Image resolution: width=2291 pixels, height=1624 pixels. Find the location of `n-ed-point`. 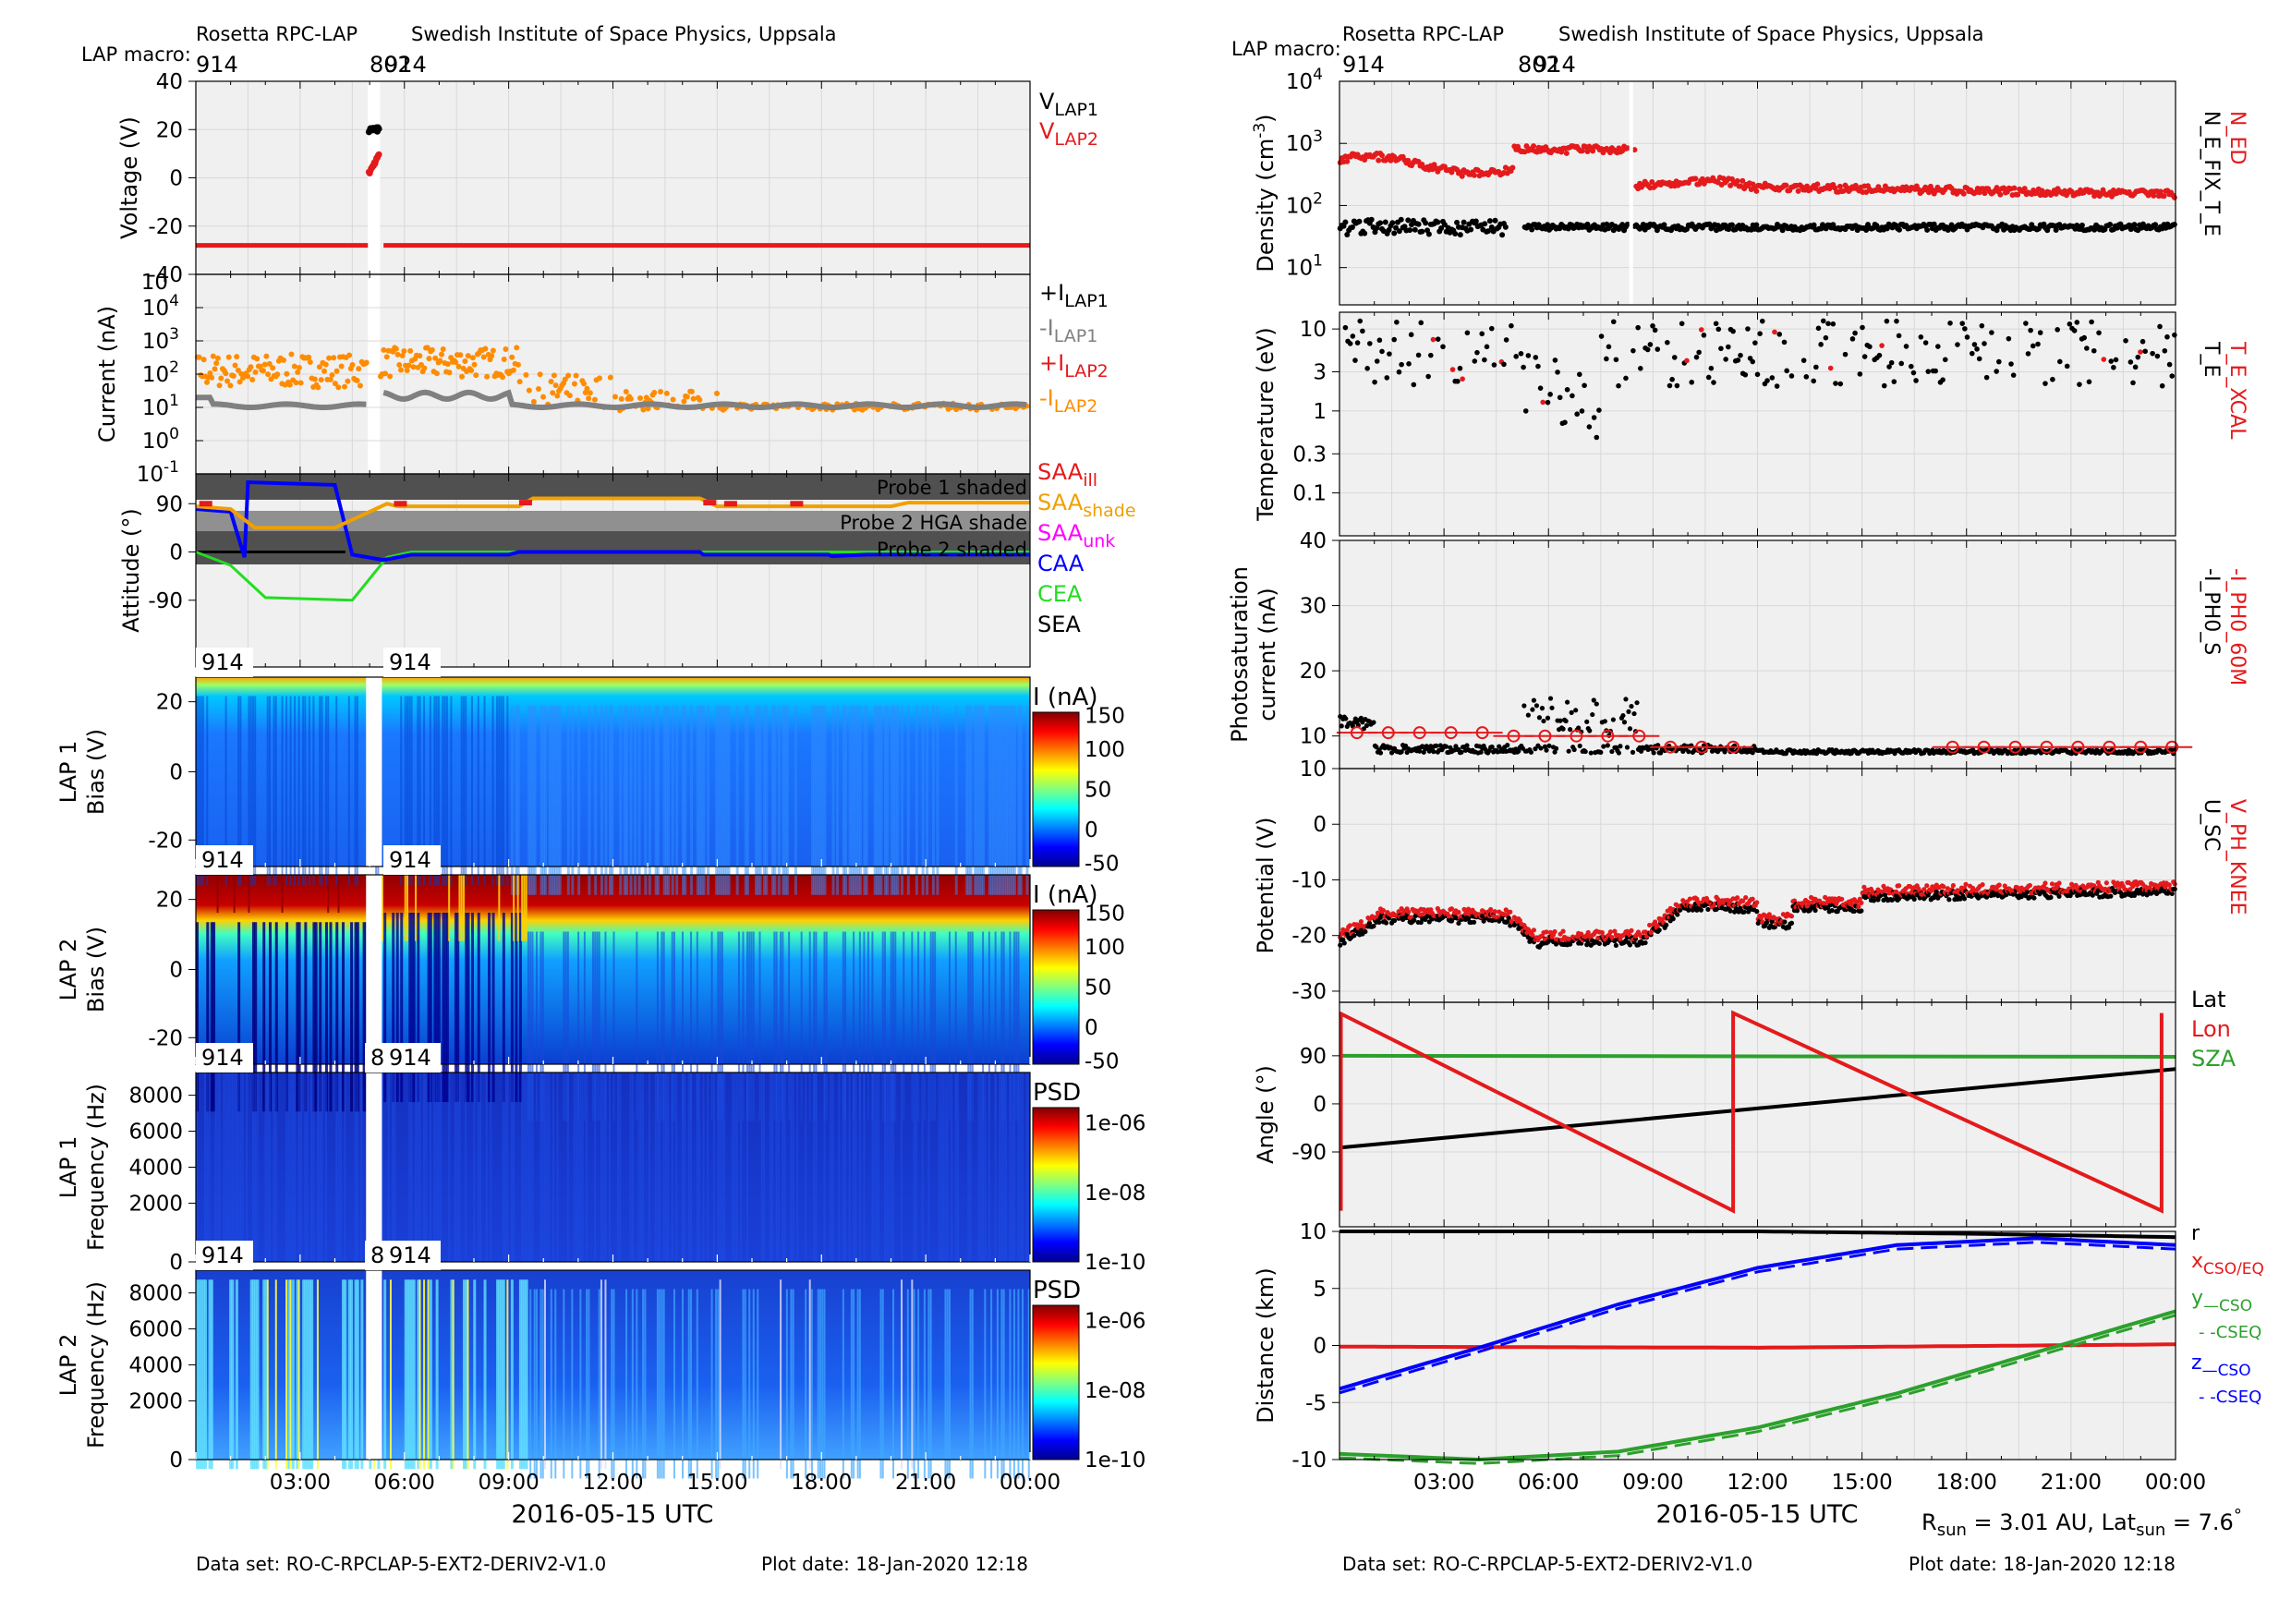

n-ed-point is located at coordinates (1756, 191).